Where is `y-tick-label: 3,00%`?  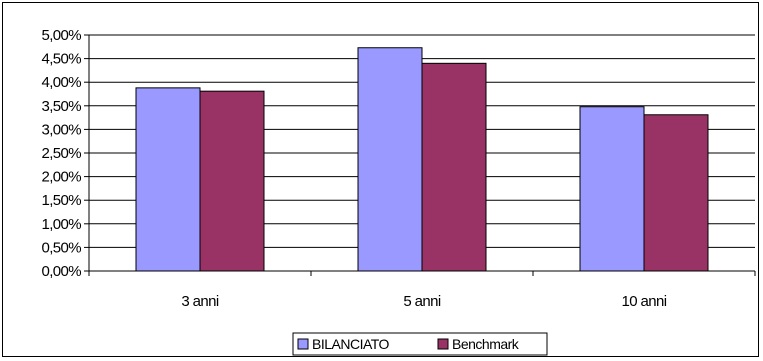
y-tick-label: 3,00% is located at coordinates (61, 129).